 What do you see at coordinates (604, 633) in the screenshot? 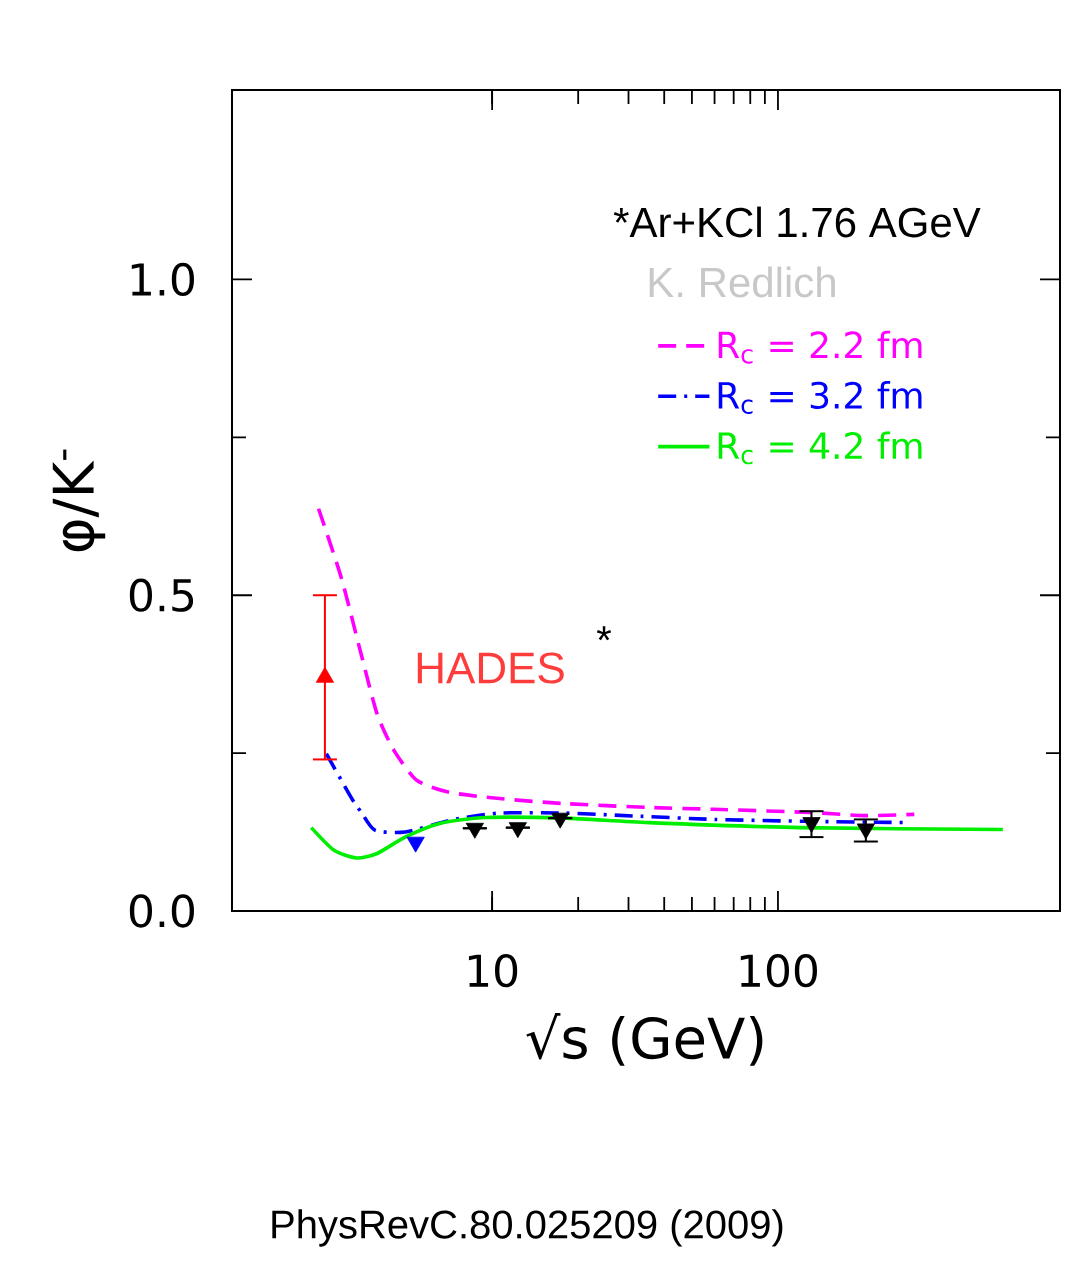
I see `annotation: *` at bounding box center [604, 633].